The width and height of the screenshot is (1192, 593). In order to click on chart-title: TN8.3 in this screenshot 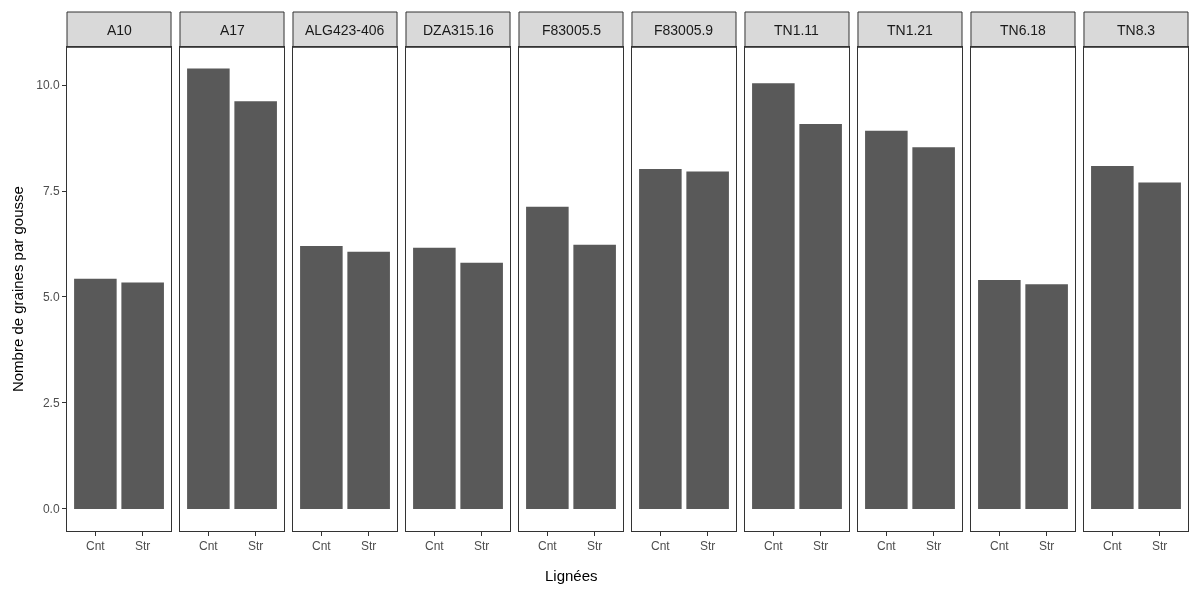, I will do `click(1136, 30)`.